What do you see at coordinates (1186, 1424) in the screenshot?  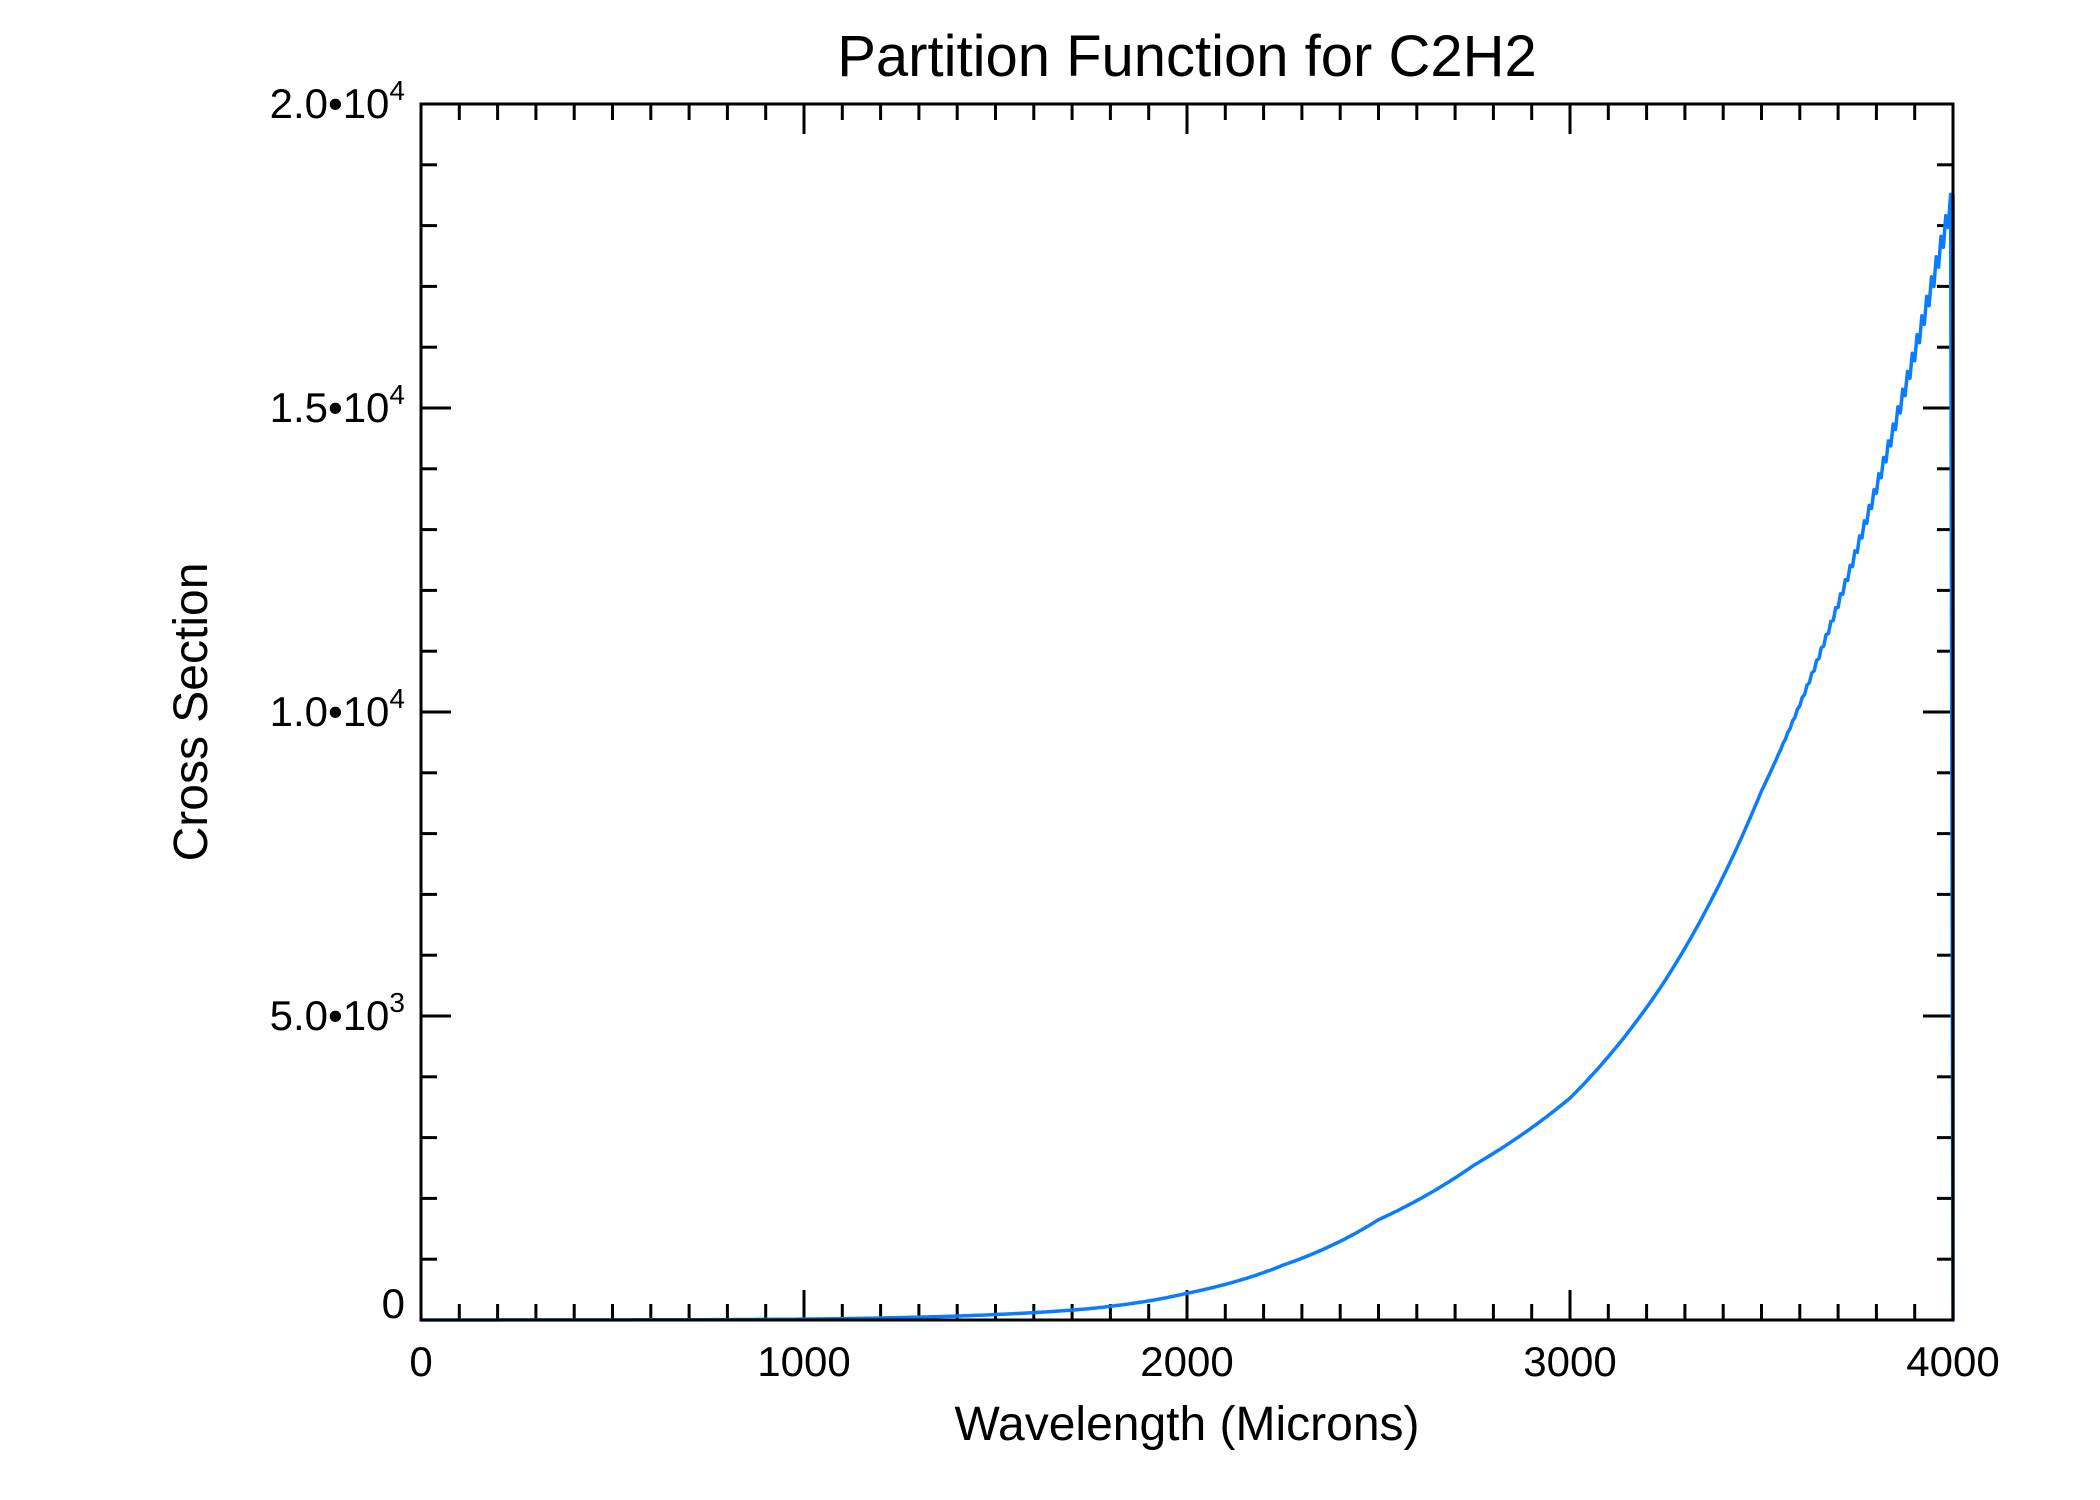 I see `x-axis-label: Wavelength (Microns)` at bounding box center [1186, 1424].